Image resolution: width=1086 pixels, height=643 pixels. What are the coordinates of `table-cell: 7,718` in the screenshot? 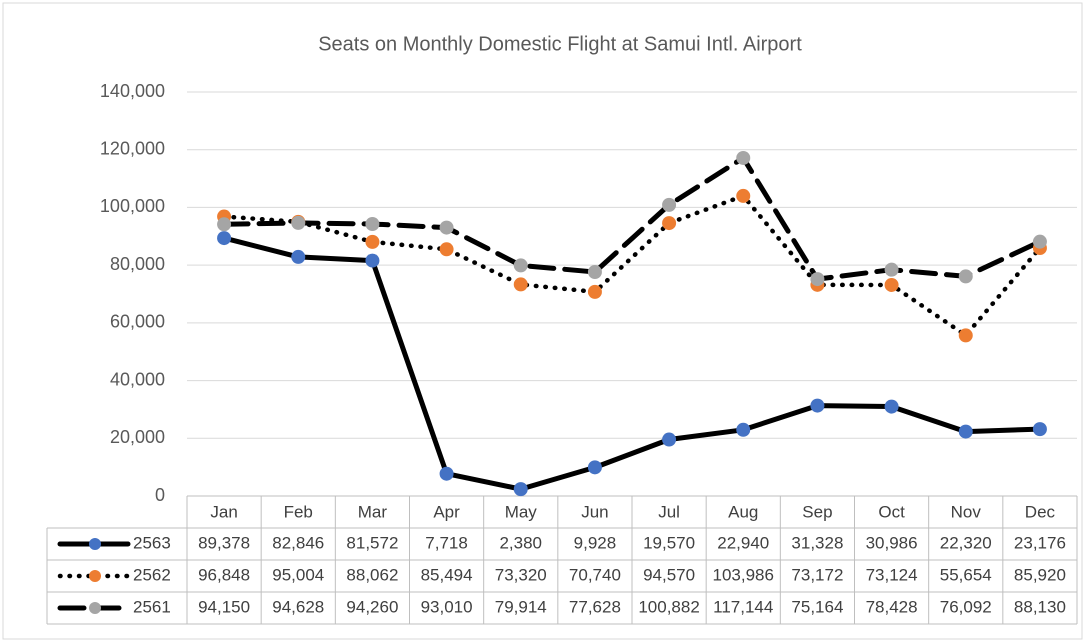 It's located at (446, 542).